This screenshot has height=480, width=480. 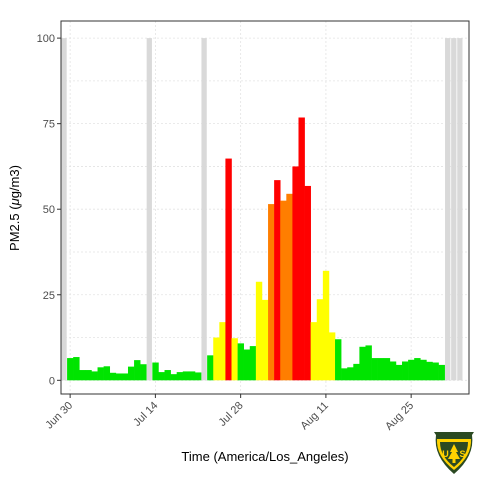 What do you see at coordinates (59, 416) in the screenshot?
I see `x-tick-label: Jun 30` at bounding box center [59, 416].